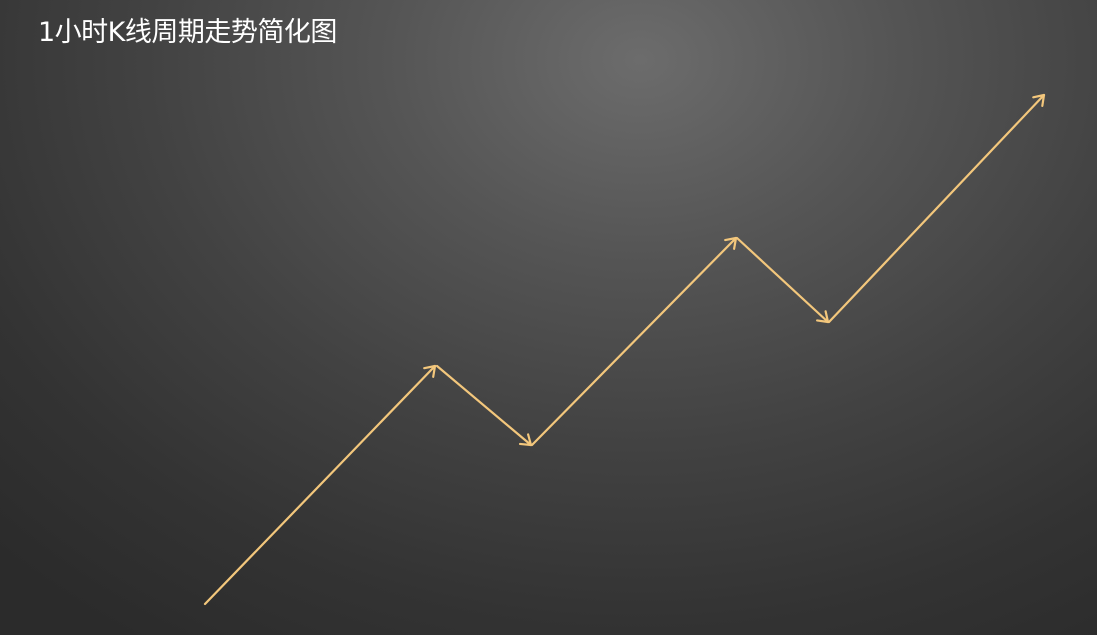 Image resolution: width=1097 pixels, height=635 pixels. I want to click on diagram-title: 1小时K线周期走势简化图, so click(187, 32).